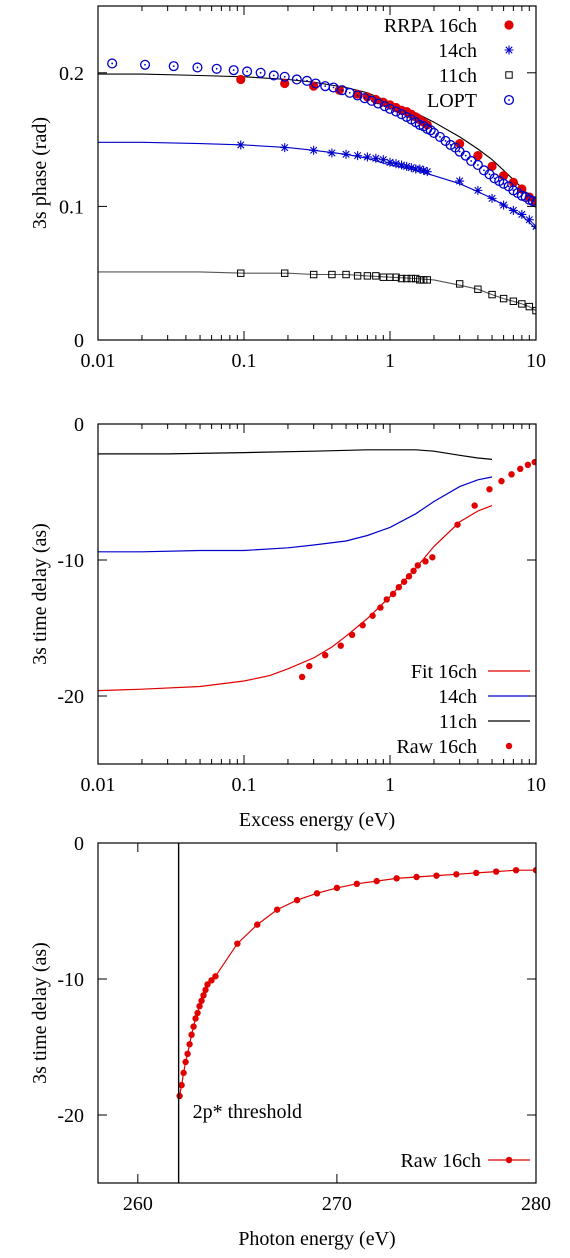  I want to click on series-14ch, so click(386, 185).